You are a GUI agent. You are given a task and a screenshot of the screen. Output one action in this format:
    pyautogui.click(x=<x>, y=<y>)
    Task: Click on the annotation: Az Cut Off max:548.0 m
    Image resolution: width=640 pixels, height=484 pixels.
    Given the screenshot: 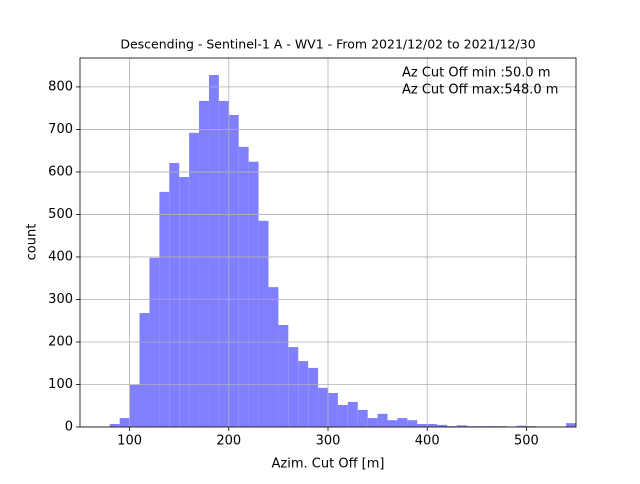 What is the action you would take?
    pyautogui.click(x=480, y=90)
    